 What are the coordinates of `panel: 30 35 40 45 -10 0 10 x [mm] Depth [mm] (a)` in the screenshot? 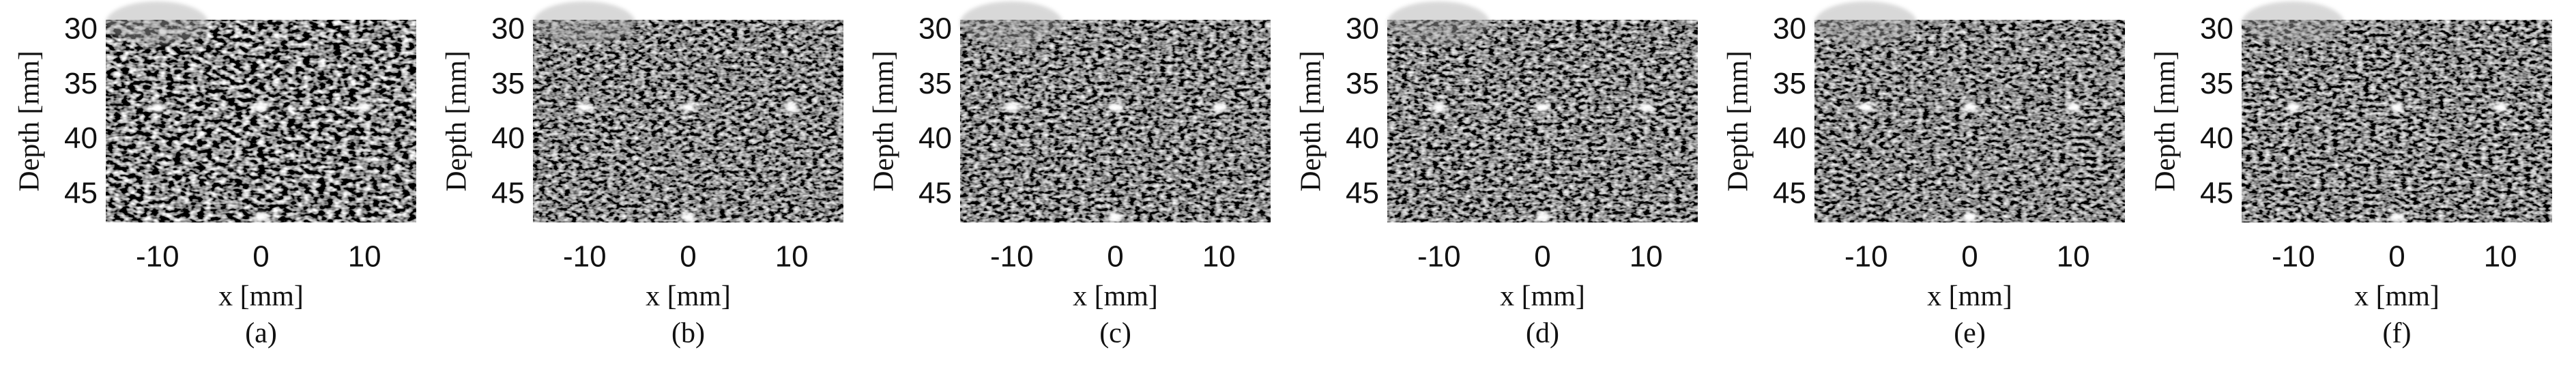 It's located at (215, 175).